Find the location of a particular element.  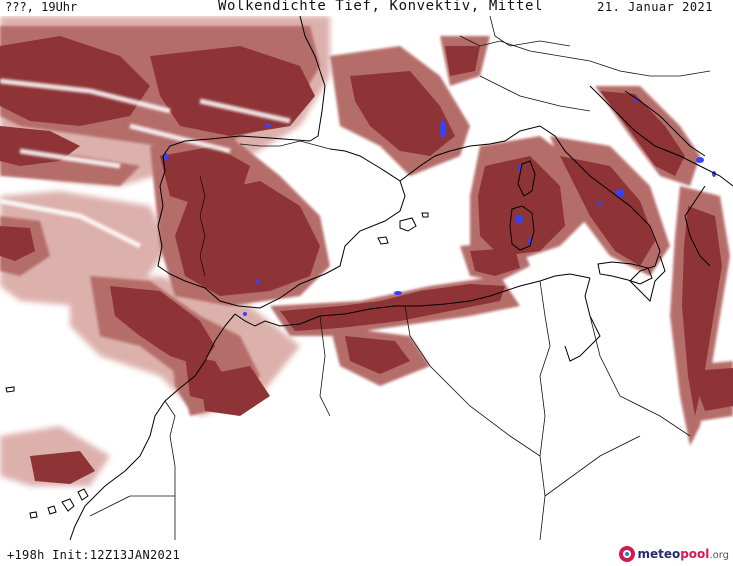

footer-bar: +198h Init:12Z13JAN2021 meteopool.org is located at coordinates (366, 553).